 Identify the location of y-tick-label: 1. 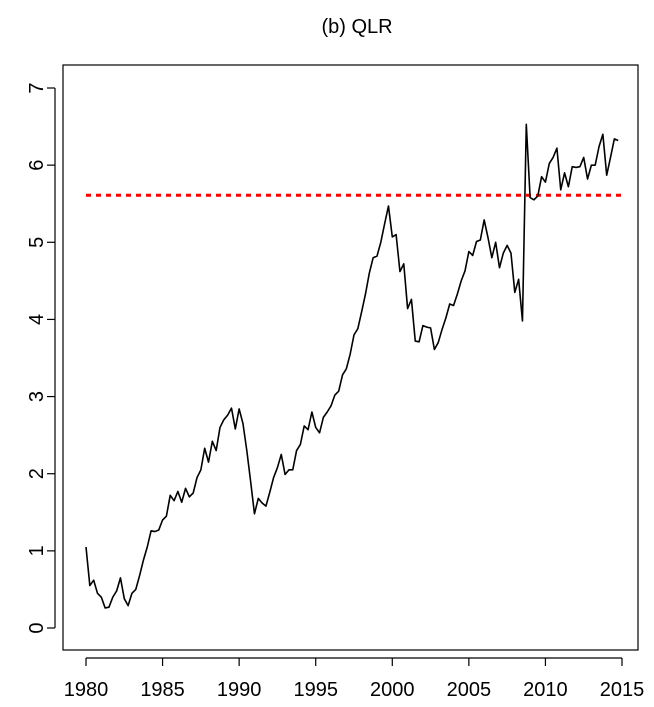
(37, 550).